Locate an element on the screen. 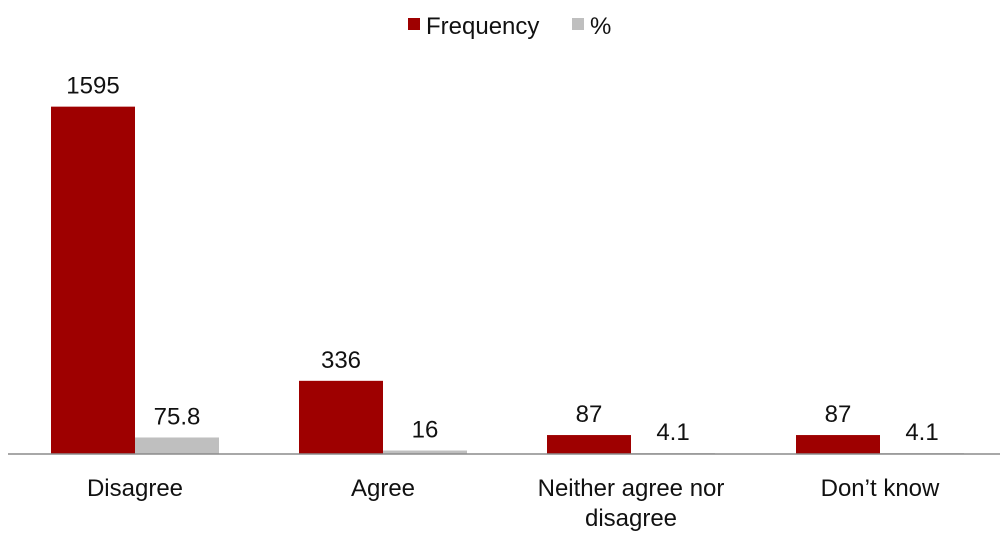  legend-label-pct: % is located at coordinates (600, 26).